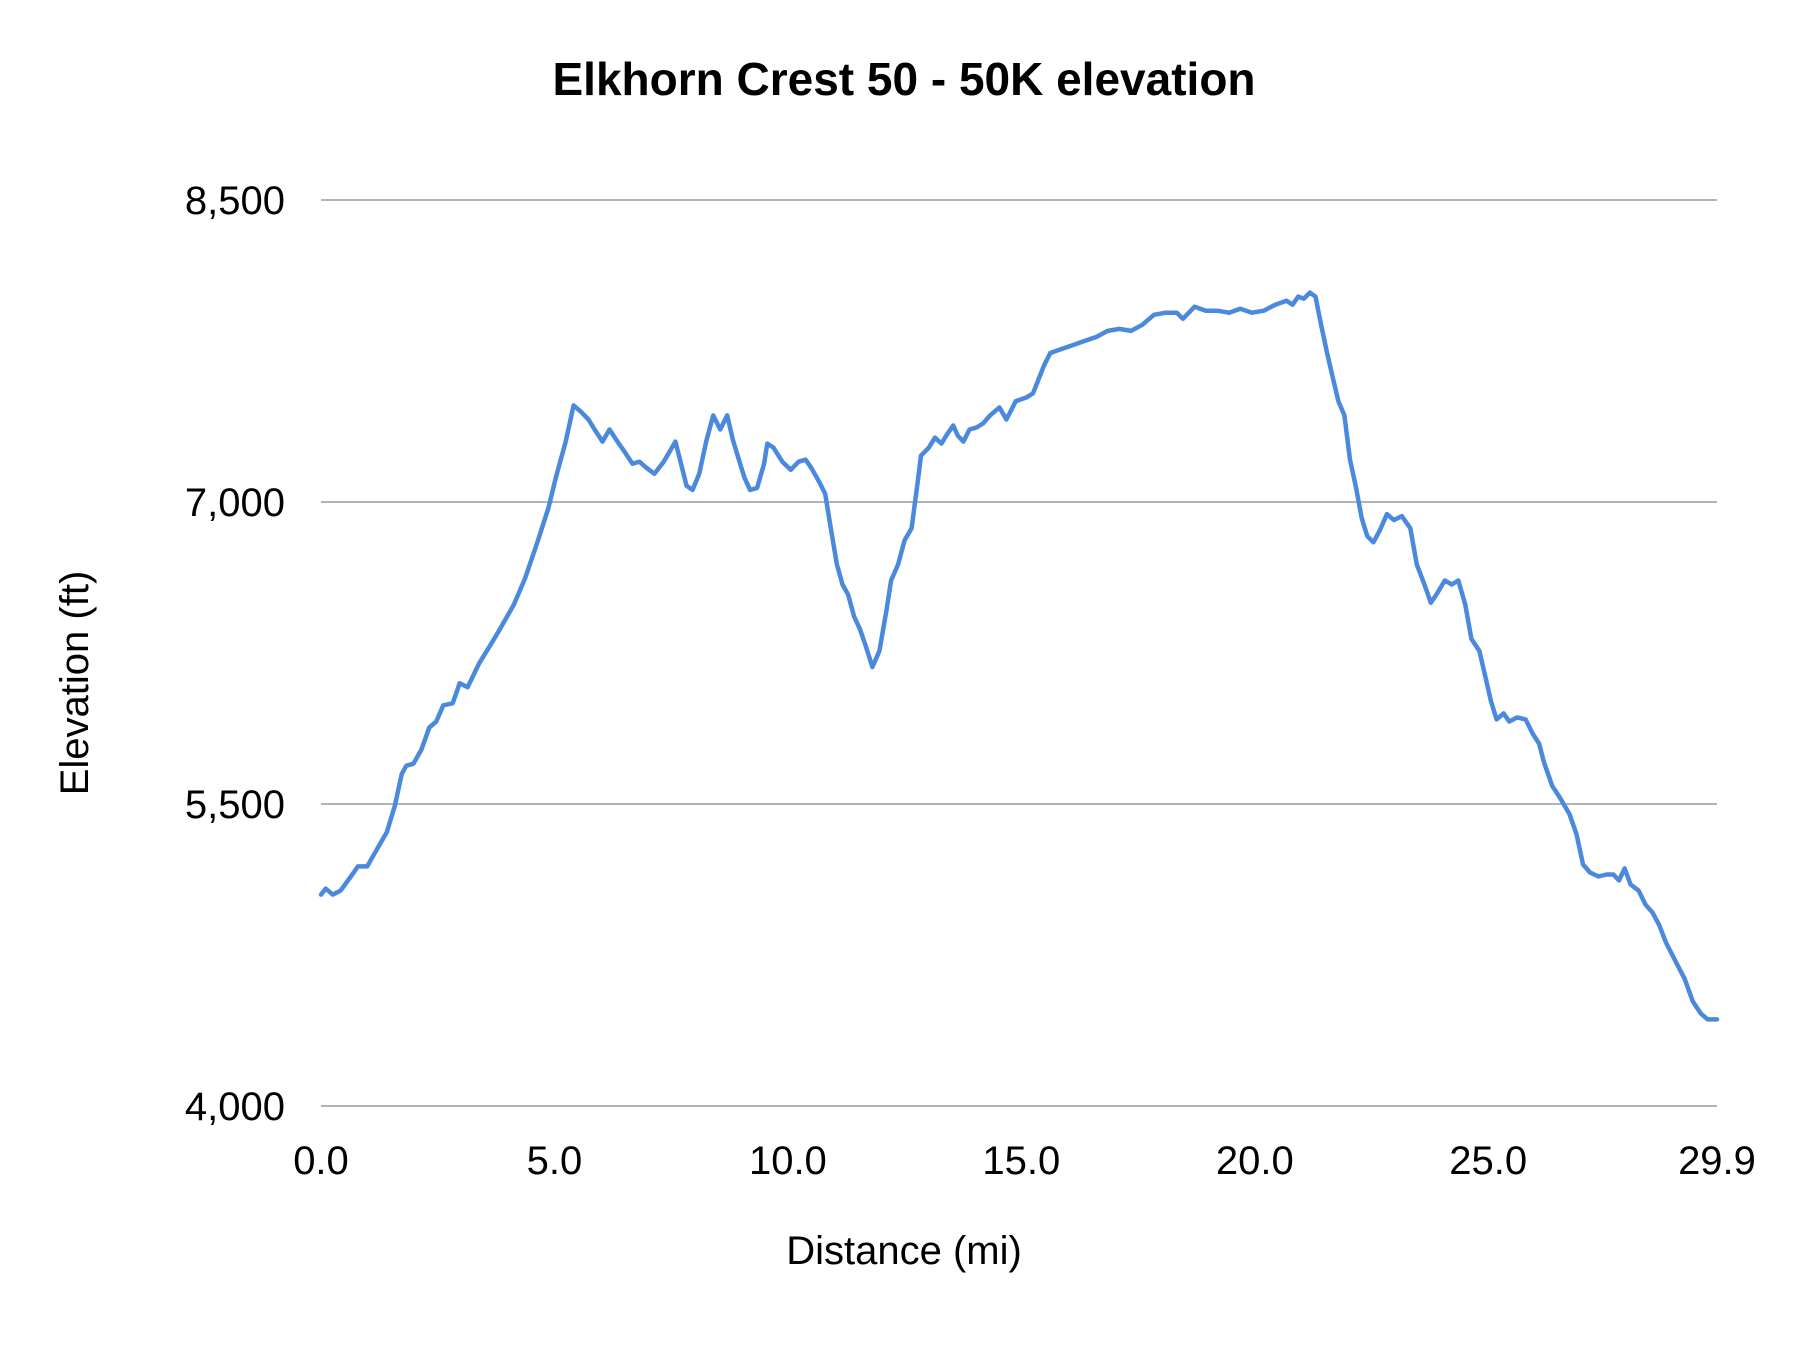 This screenshot has height=1350, width=1800. What do you see at coordinates (75, 683) in the screenshot?
I see `y-axis-title: Elevation (ft)` at bounding box center [75, 683].